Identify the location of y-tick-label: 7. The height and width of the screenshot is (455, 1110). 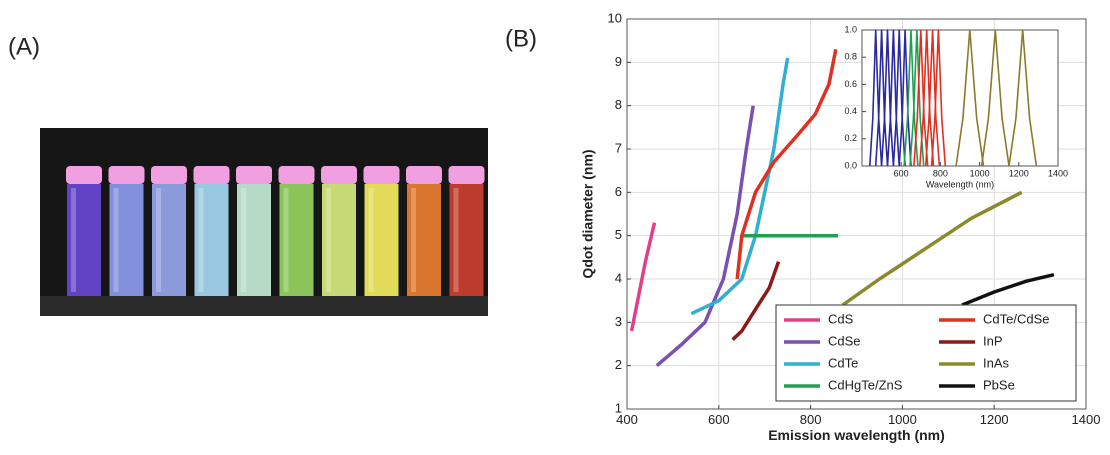
(618, 147).